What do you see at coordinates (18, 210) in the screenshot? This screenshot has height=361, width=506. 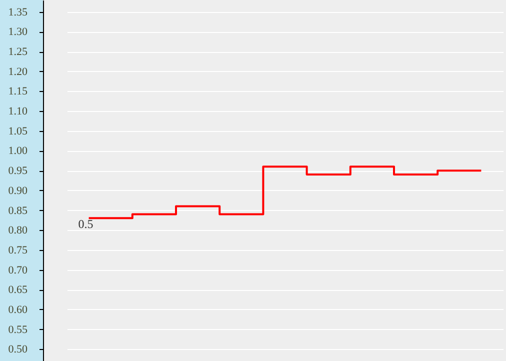 I see `y-tick-label: 0.85` at bounding box center [18, 210].